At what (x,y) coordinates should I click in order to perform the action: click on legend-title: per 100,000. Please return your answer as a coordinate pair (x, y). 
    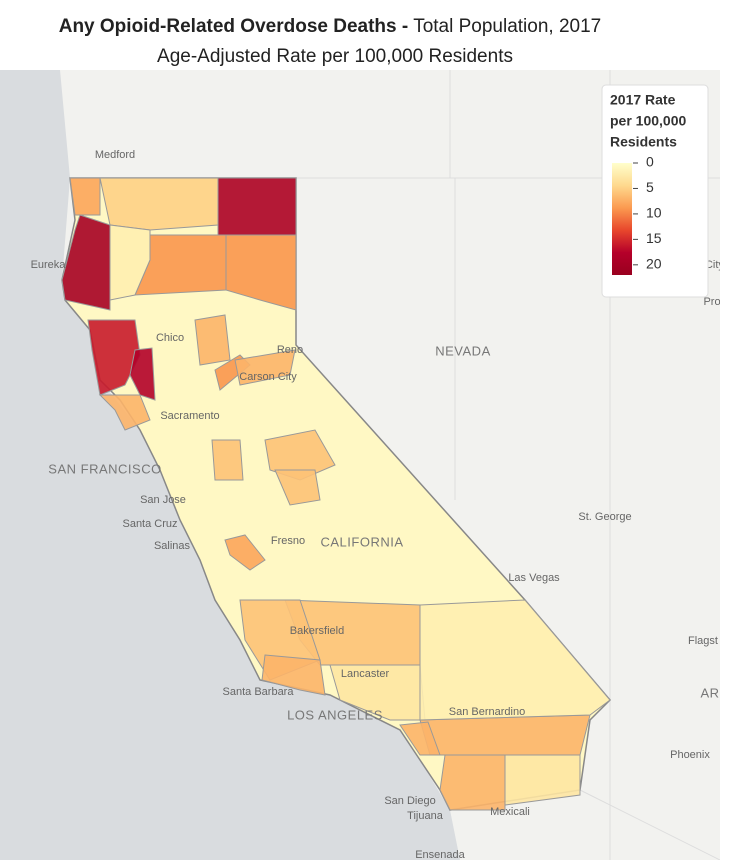
    Looking at the image, I should click on (648, 121).